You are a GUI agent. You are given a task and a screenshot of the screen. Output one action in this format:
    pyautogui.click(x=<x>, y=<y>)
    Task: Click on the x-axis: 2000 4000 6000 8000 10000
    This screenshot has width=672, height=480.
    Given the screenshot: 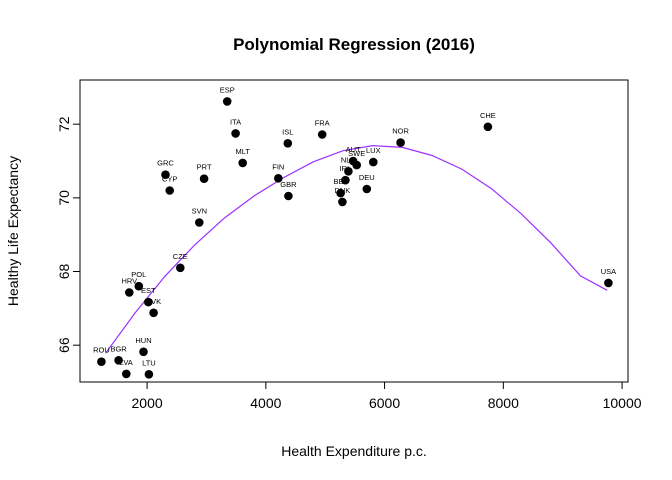 What is the action you would take?
    pyautogui.click(x=387, y=396)
    